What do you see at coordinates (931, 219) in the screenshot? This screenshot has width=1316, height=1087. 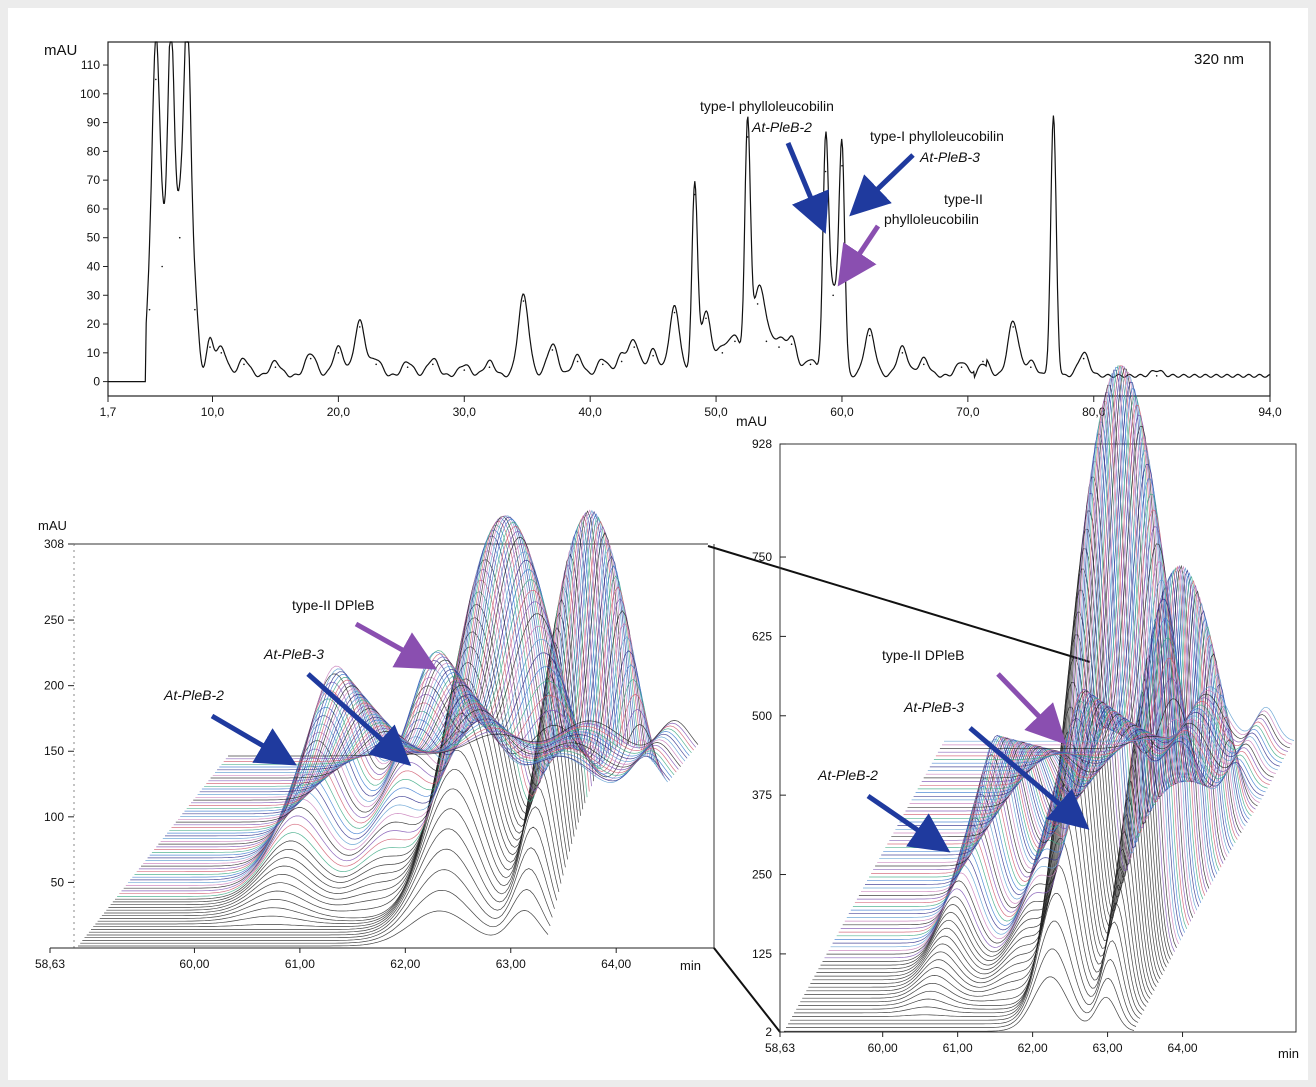 I see `top-annotation-3-line-2: phylloleucobilin` at bounding box center [931, 219].